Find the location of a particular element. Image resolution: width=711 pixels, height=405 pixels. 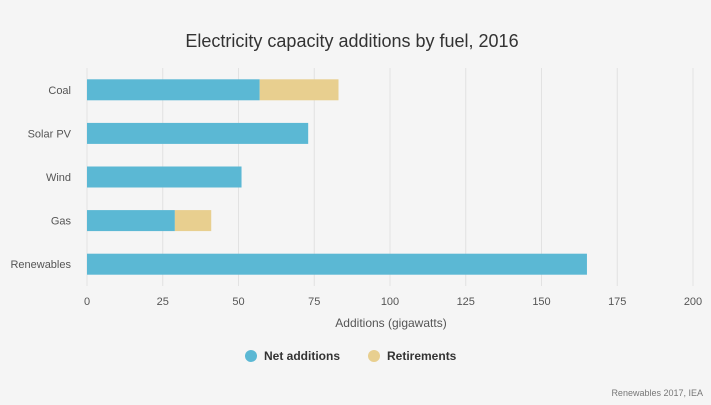

source-note: Renewables 2017, IEA is located at coordinates (657, 393).